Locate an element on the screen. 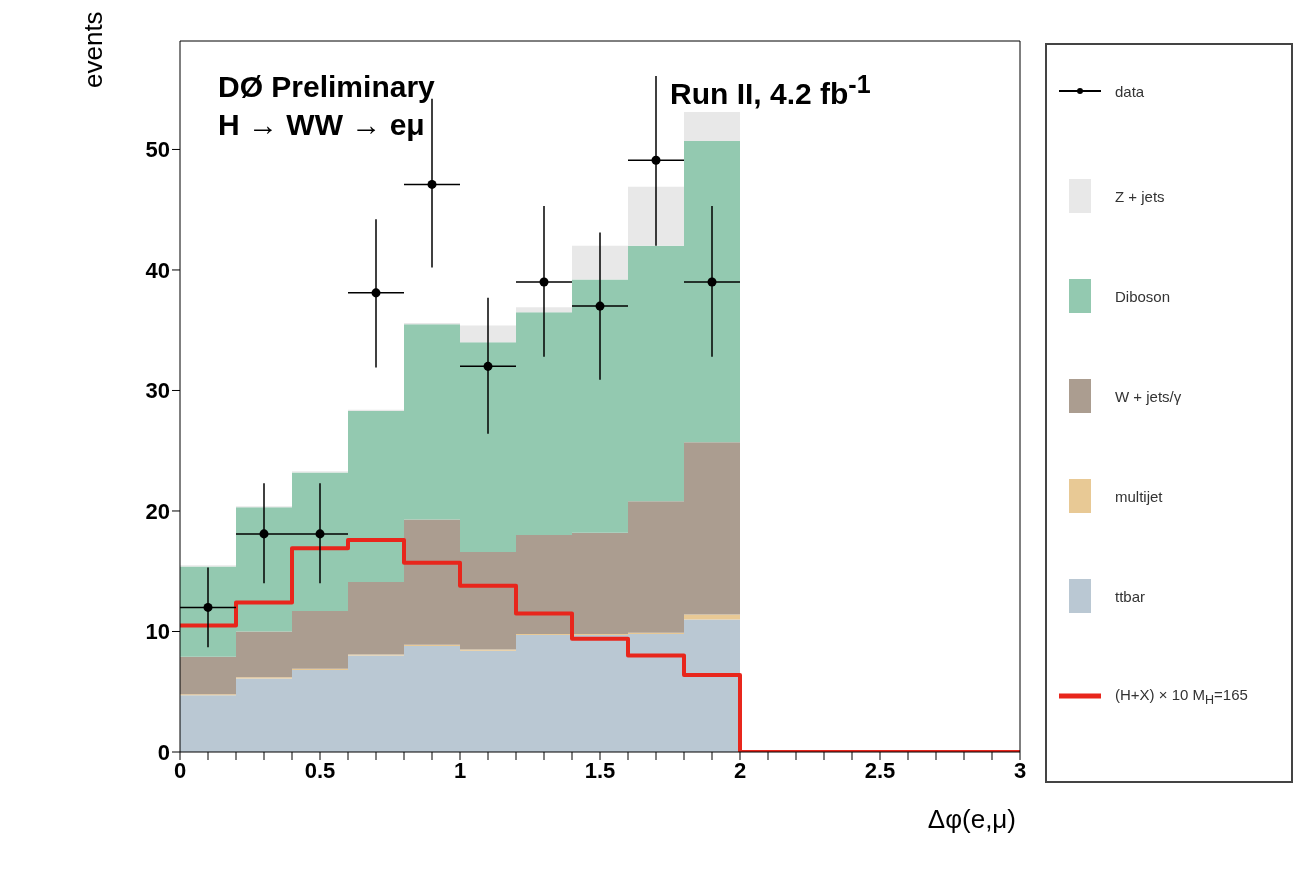 The height and width of the screenshot is (878, 1293). legend-label: ttbar is located at coordinates (1130, 596).